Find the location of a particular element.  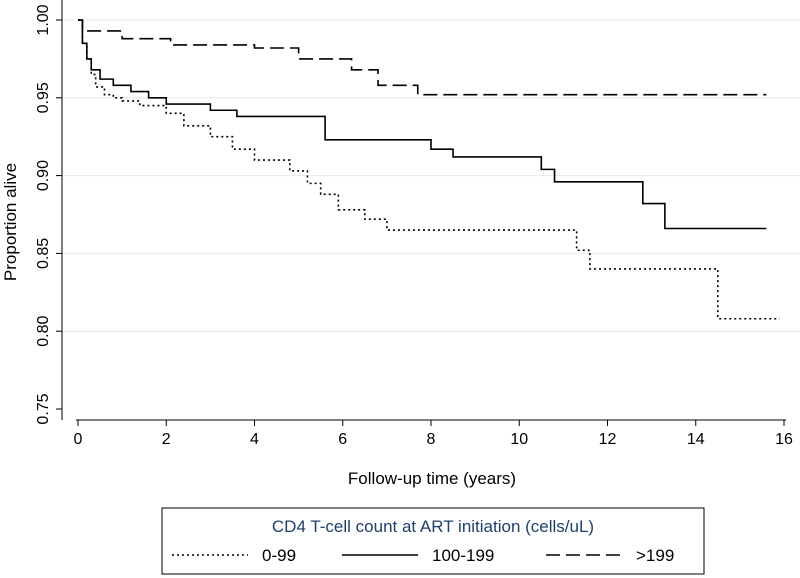

x-tick-label-4: 8 is located at coordinates (431, 439).